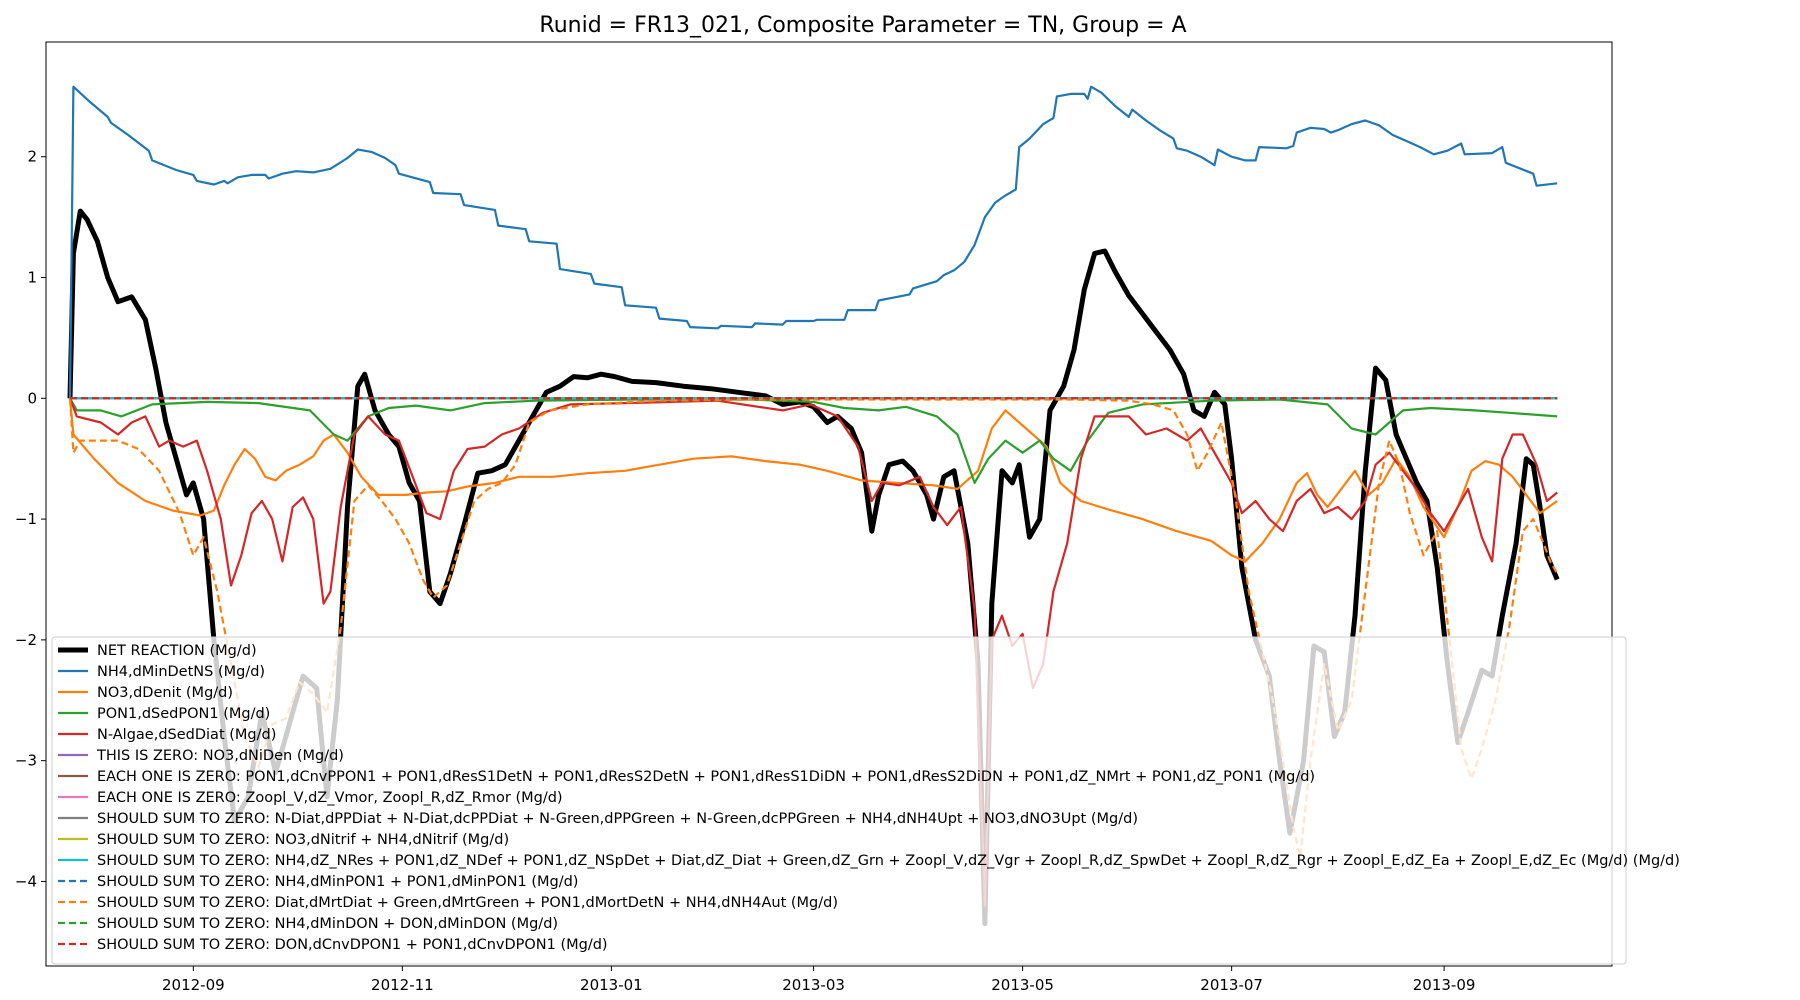  What do you see at coordinates (1022, 985) in the screenshot?
I see `x-tick-label: 2013-05` at bounding box center [1022, 985].